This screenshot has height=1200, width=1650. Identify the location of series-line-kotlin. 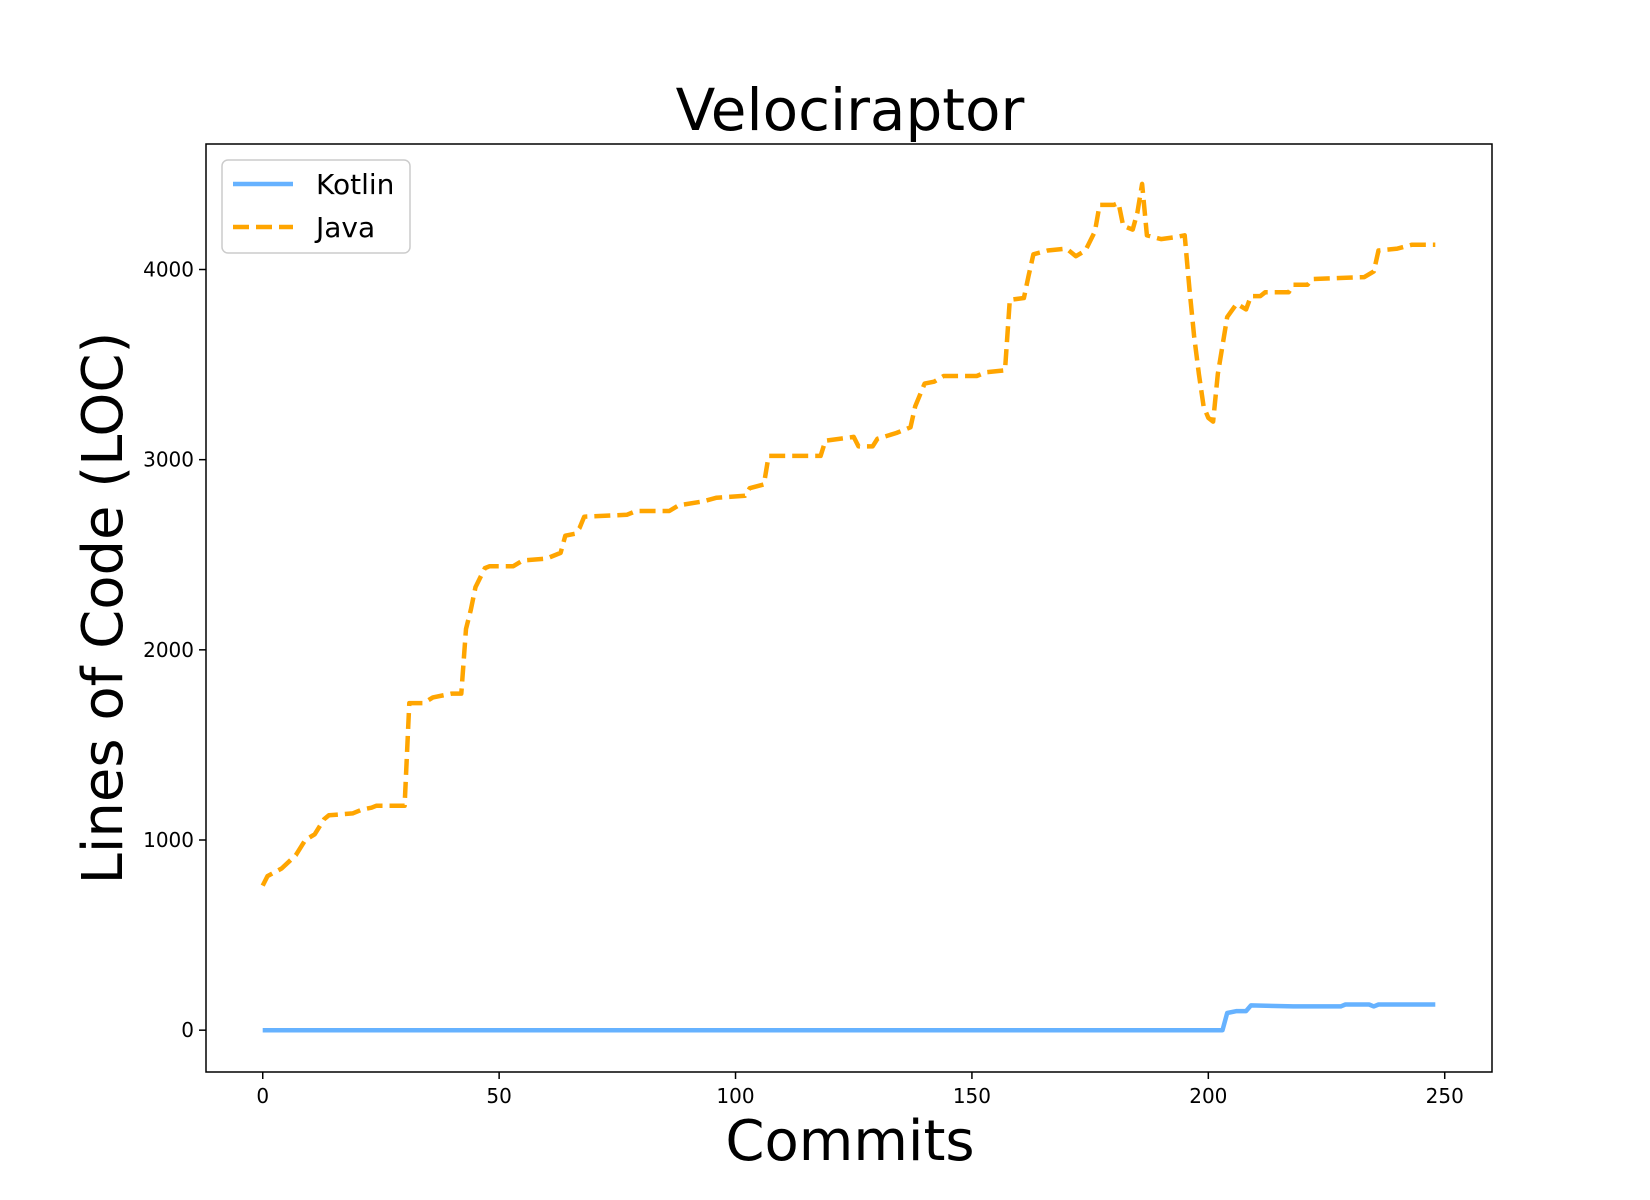
(849, 1017).